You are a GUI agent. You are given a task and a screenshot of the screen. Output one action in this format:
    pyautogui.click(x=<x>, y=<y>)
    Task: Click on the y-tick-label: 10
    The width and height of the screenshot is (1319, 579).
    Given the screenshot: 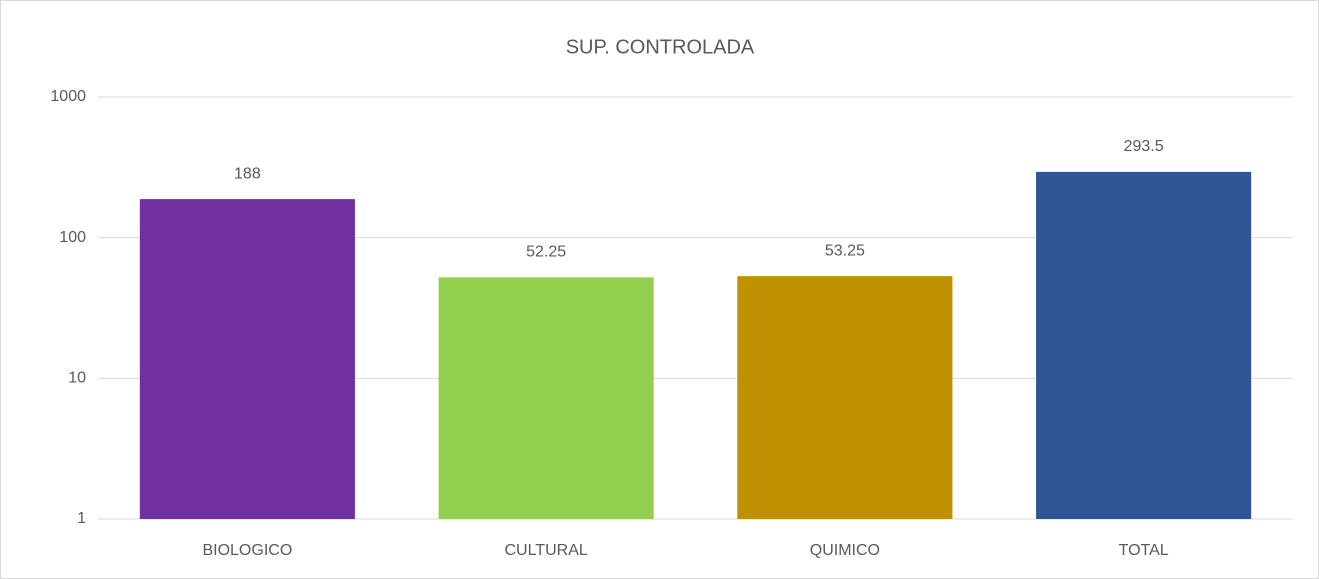 What is the action you would take?
    pyautogui.click(x=77, y=378)
    